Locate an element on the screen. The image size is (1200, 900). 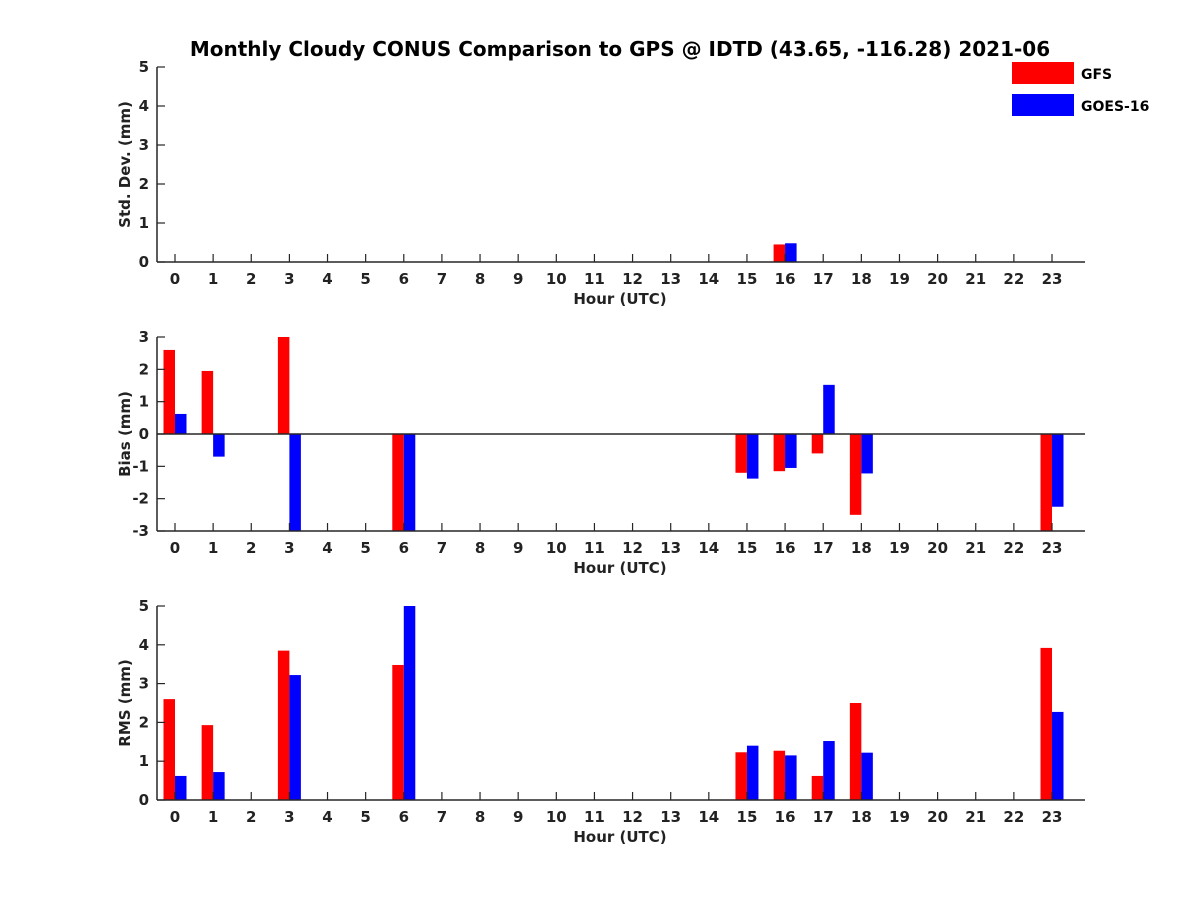
y-tick-label: -2 is located at coordinates (140, 499).